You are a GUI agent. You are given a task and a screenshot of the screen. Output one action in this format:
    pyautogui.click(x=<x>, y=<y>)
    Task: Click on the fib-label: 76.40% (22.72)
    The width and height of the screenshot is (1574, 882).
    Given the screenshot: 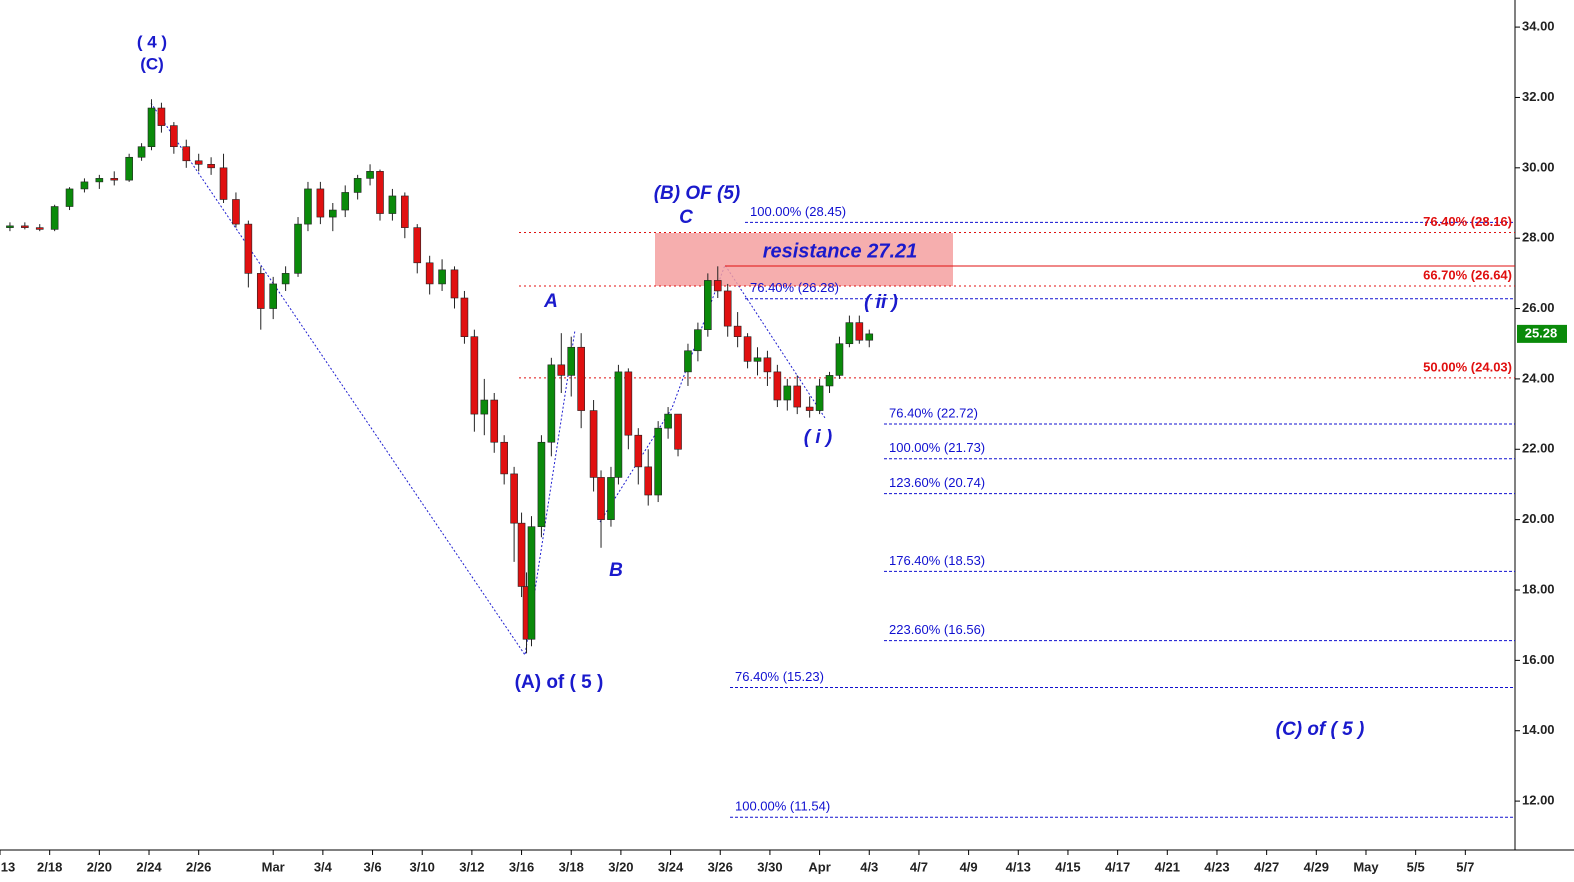 What is the action you would take?
    pyautogui.click(x=933, y=412)
    